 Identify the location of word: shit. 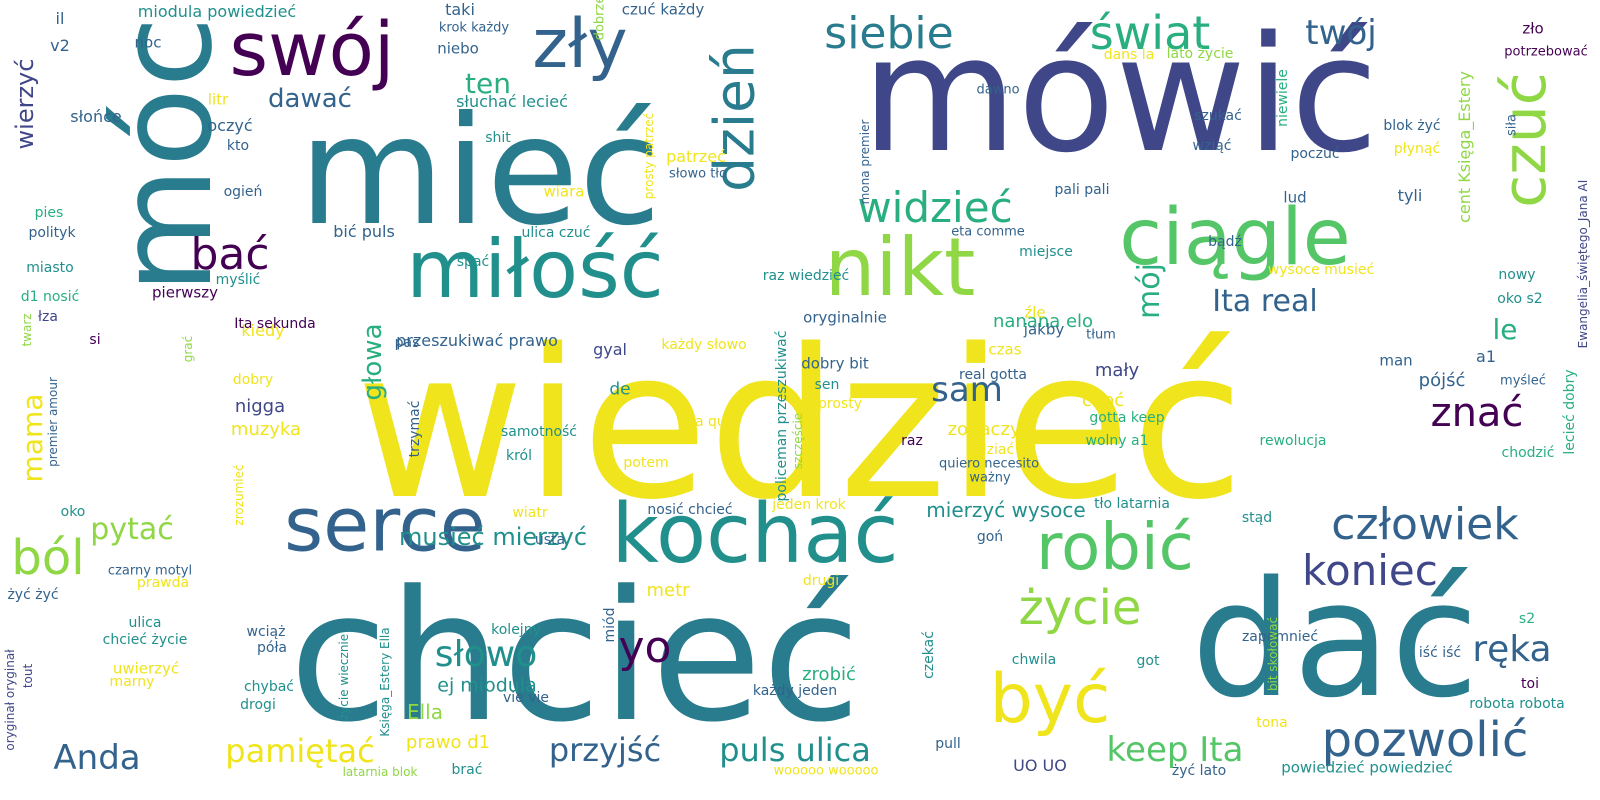
(498, 138).